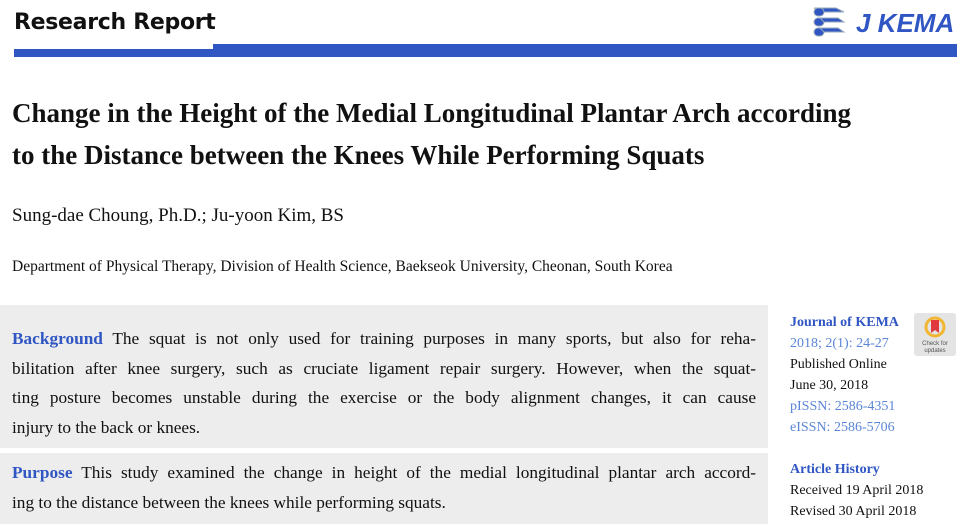 Image resolution: width=961 pixels, height=524 pixels. What do you see at coordinates (935, 327) in the screenshot?
I see `bookmark-icon` at bounding box center [935, 327].